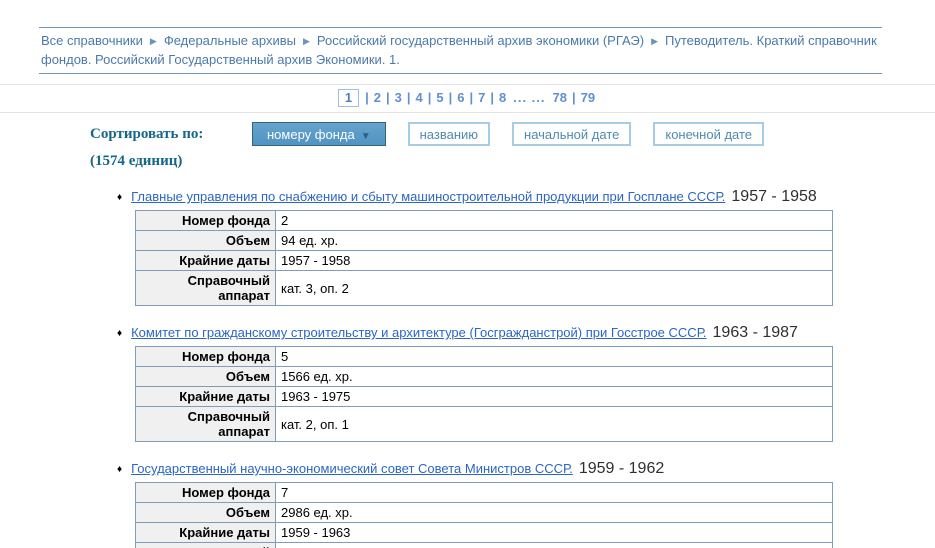  What do you see at coordinates (398, 97) in the screenshot?
I see `pagination-page-3: 3` at bounding box center [398, 97].